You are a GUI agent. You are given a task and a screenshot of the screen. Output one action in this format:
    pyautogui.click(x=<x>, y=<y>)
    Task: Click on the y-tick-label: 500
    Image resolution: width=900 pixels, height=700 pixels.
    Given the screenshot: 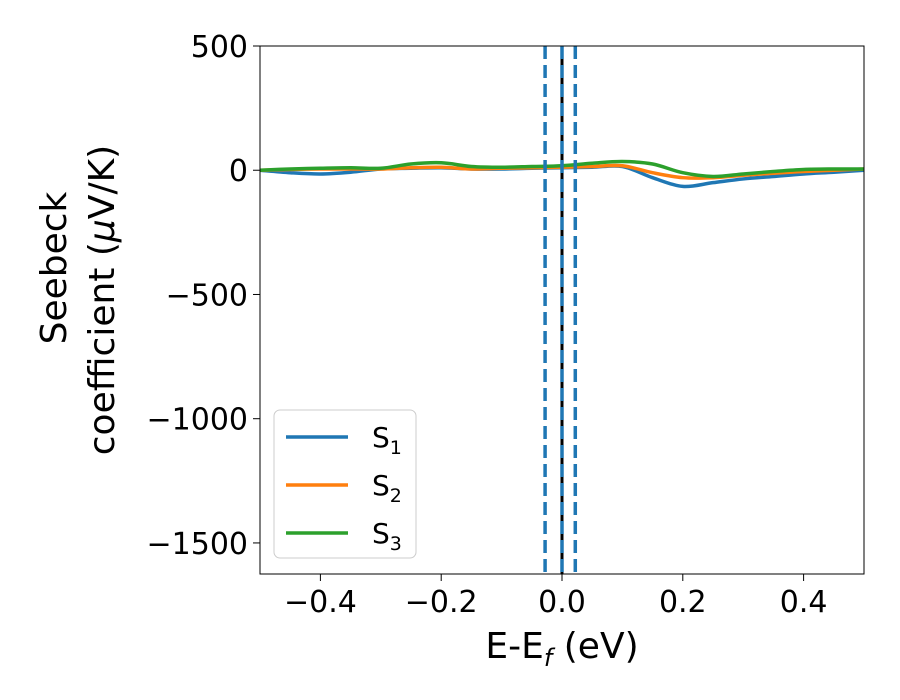 What is the action you would take?
    pyautogui.click(x=219, y=47)
    